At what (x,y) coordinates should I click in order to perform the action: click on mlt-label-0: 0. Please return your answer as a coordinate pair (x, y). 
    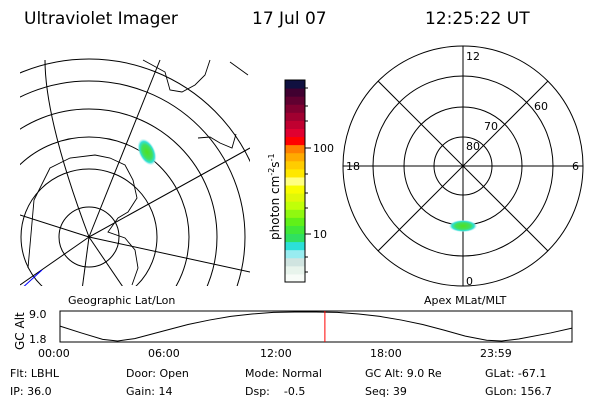
    Looking at the image, I should click on (469, 281).